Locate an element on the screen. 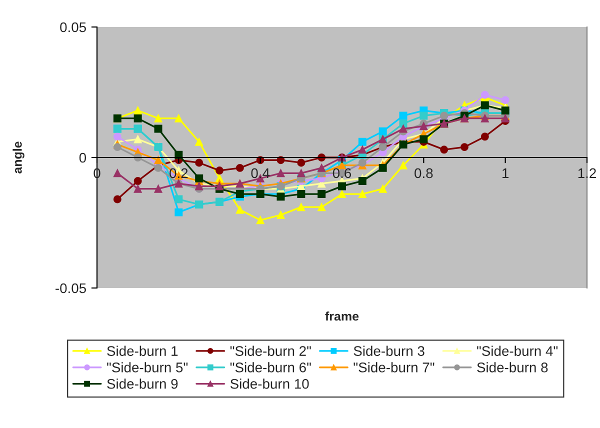 The image size is (600, 428). y-axis-title: angle is located at coordinates (18, 158).